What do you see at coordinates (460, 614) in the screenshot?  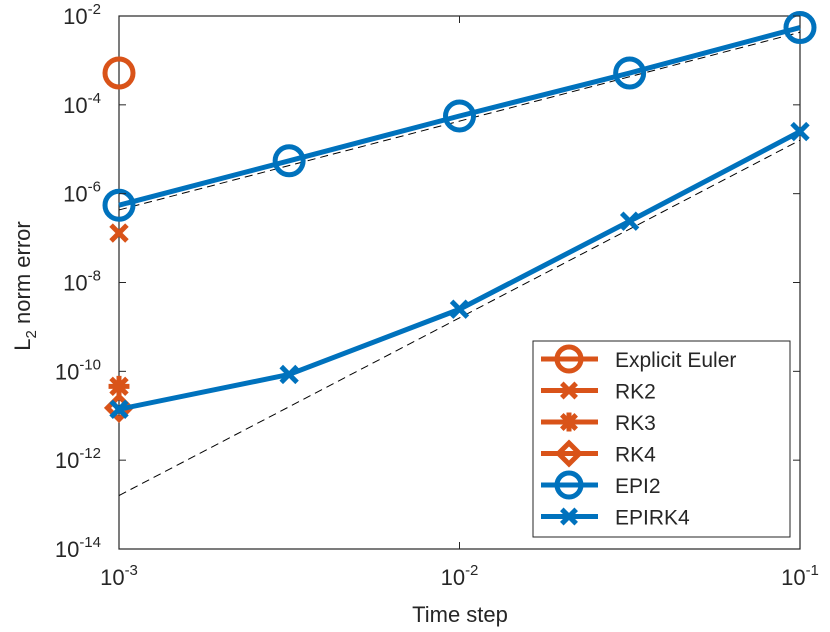 I see `x-axis-label: Time step` at bounding box center [460, 614].